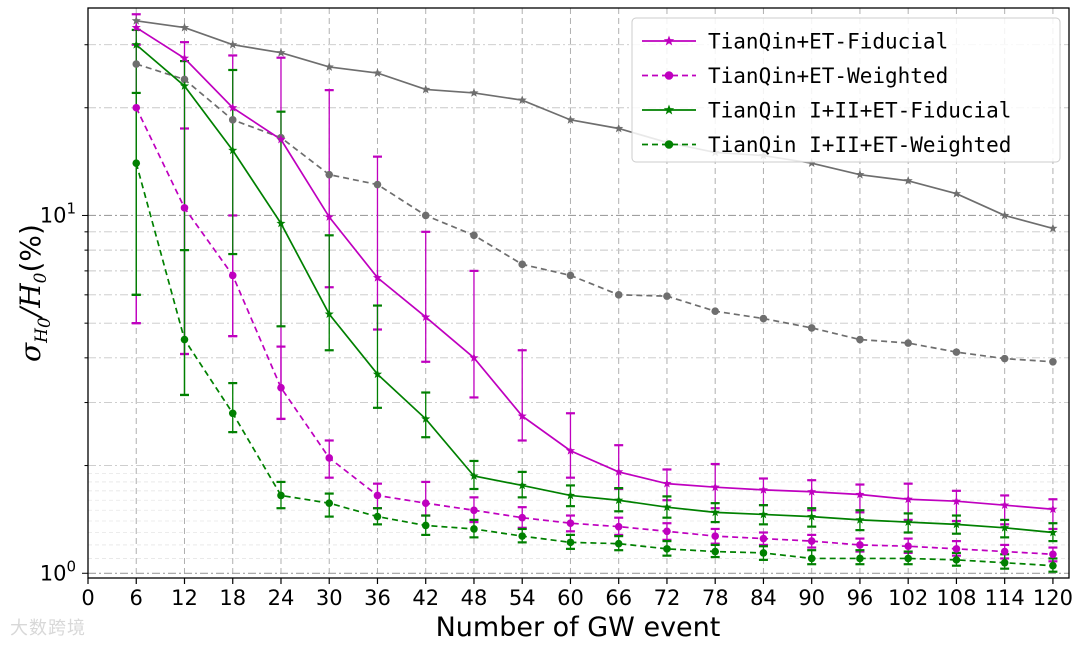 The width and height of the screenshot is (1080, 649). Describe the element at coordinates (667, 598) in the screenshot. I see `x-tick-label: 72` at that location.